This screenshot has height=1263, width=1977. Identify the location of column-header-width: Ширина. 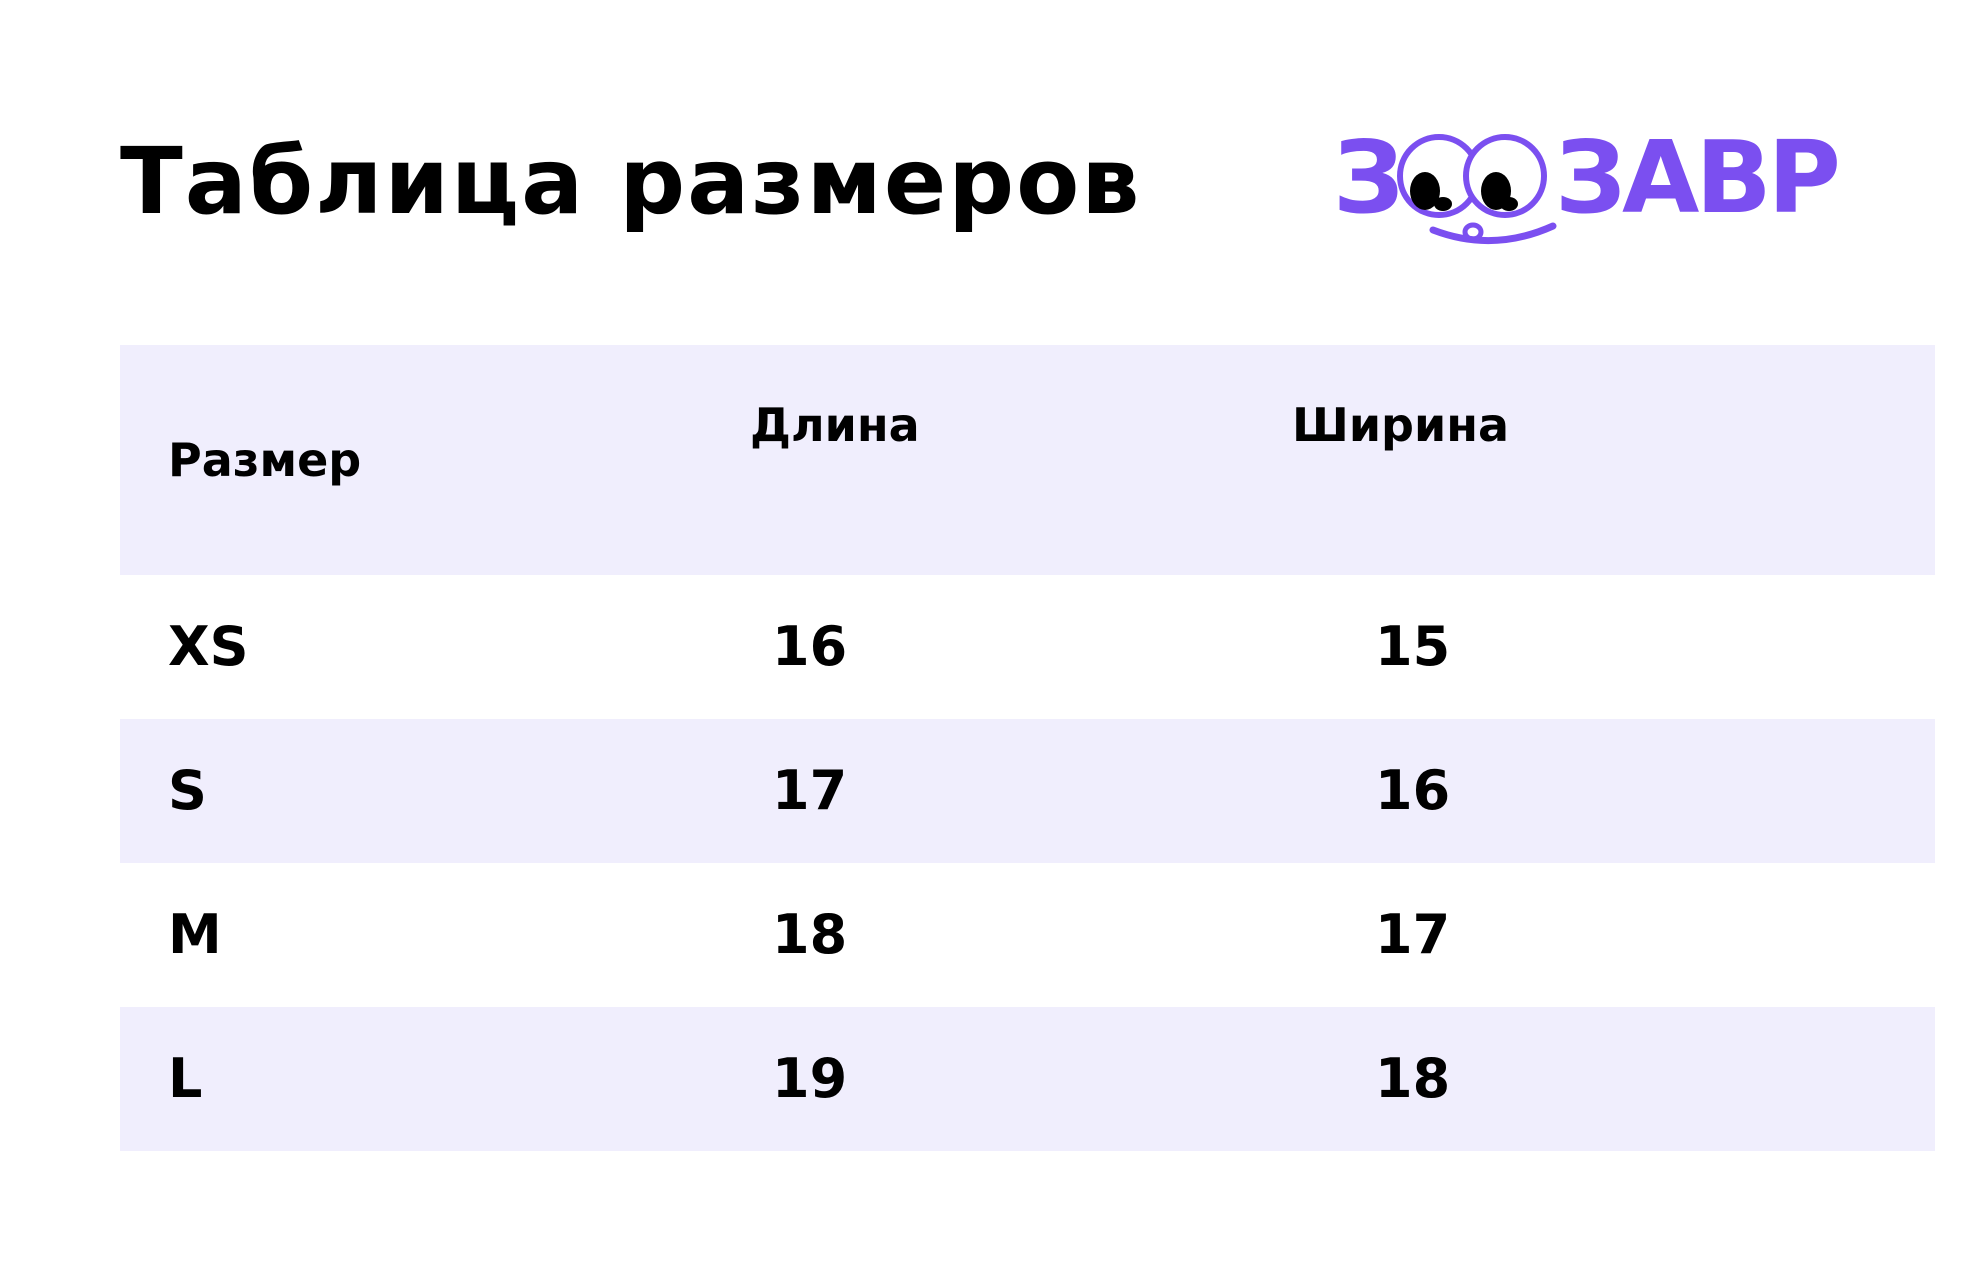
(1401, 425).